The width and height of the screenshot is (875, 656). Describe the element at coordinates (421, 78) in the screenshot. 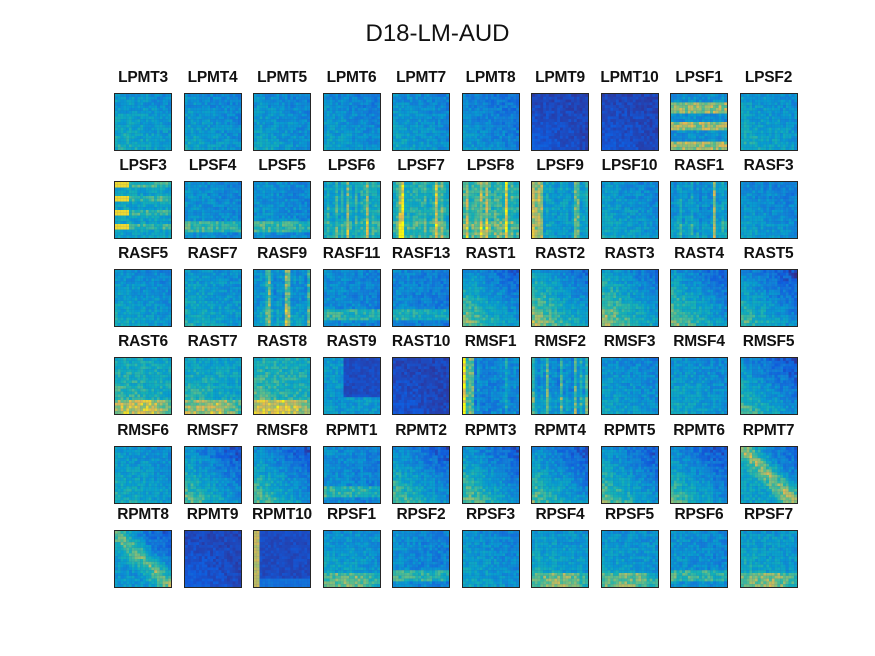

I see `panel-title: LPMT7` at that location.